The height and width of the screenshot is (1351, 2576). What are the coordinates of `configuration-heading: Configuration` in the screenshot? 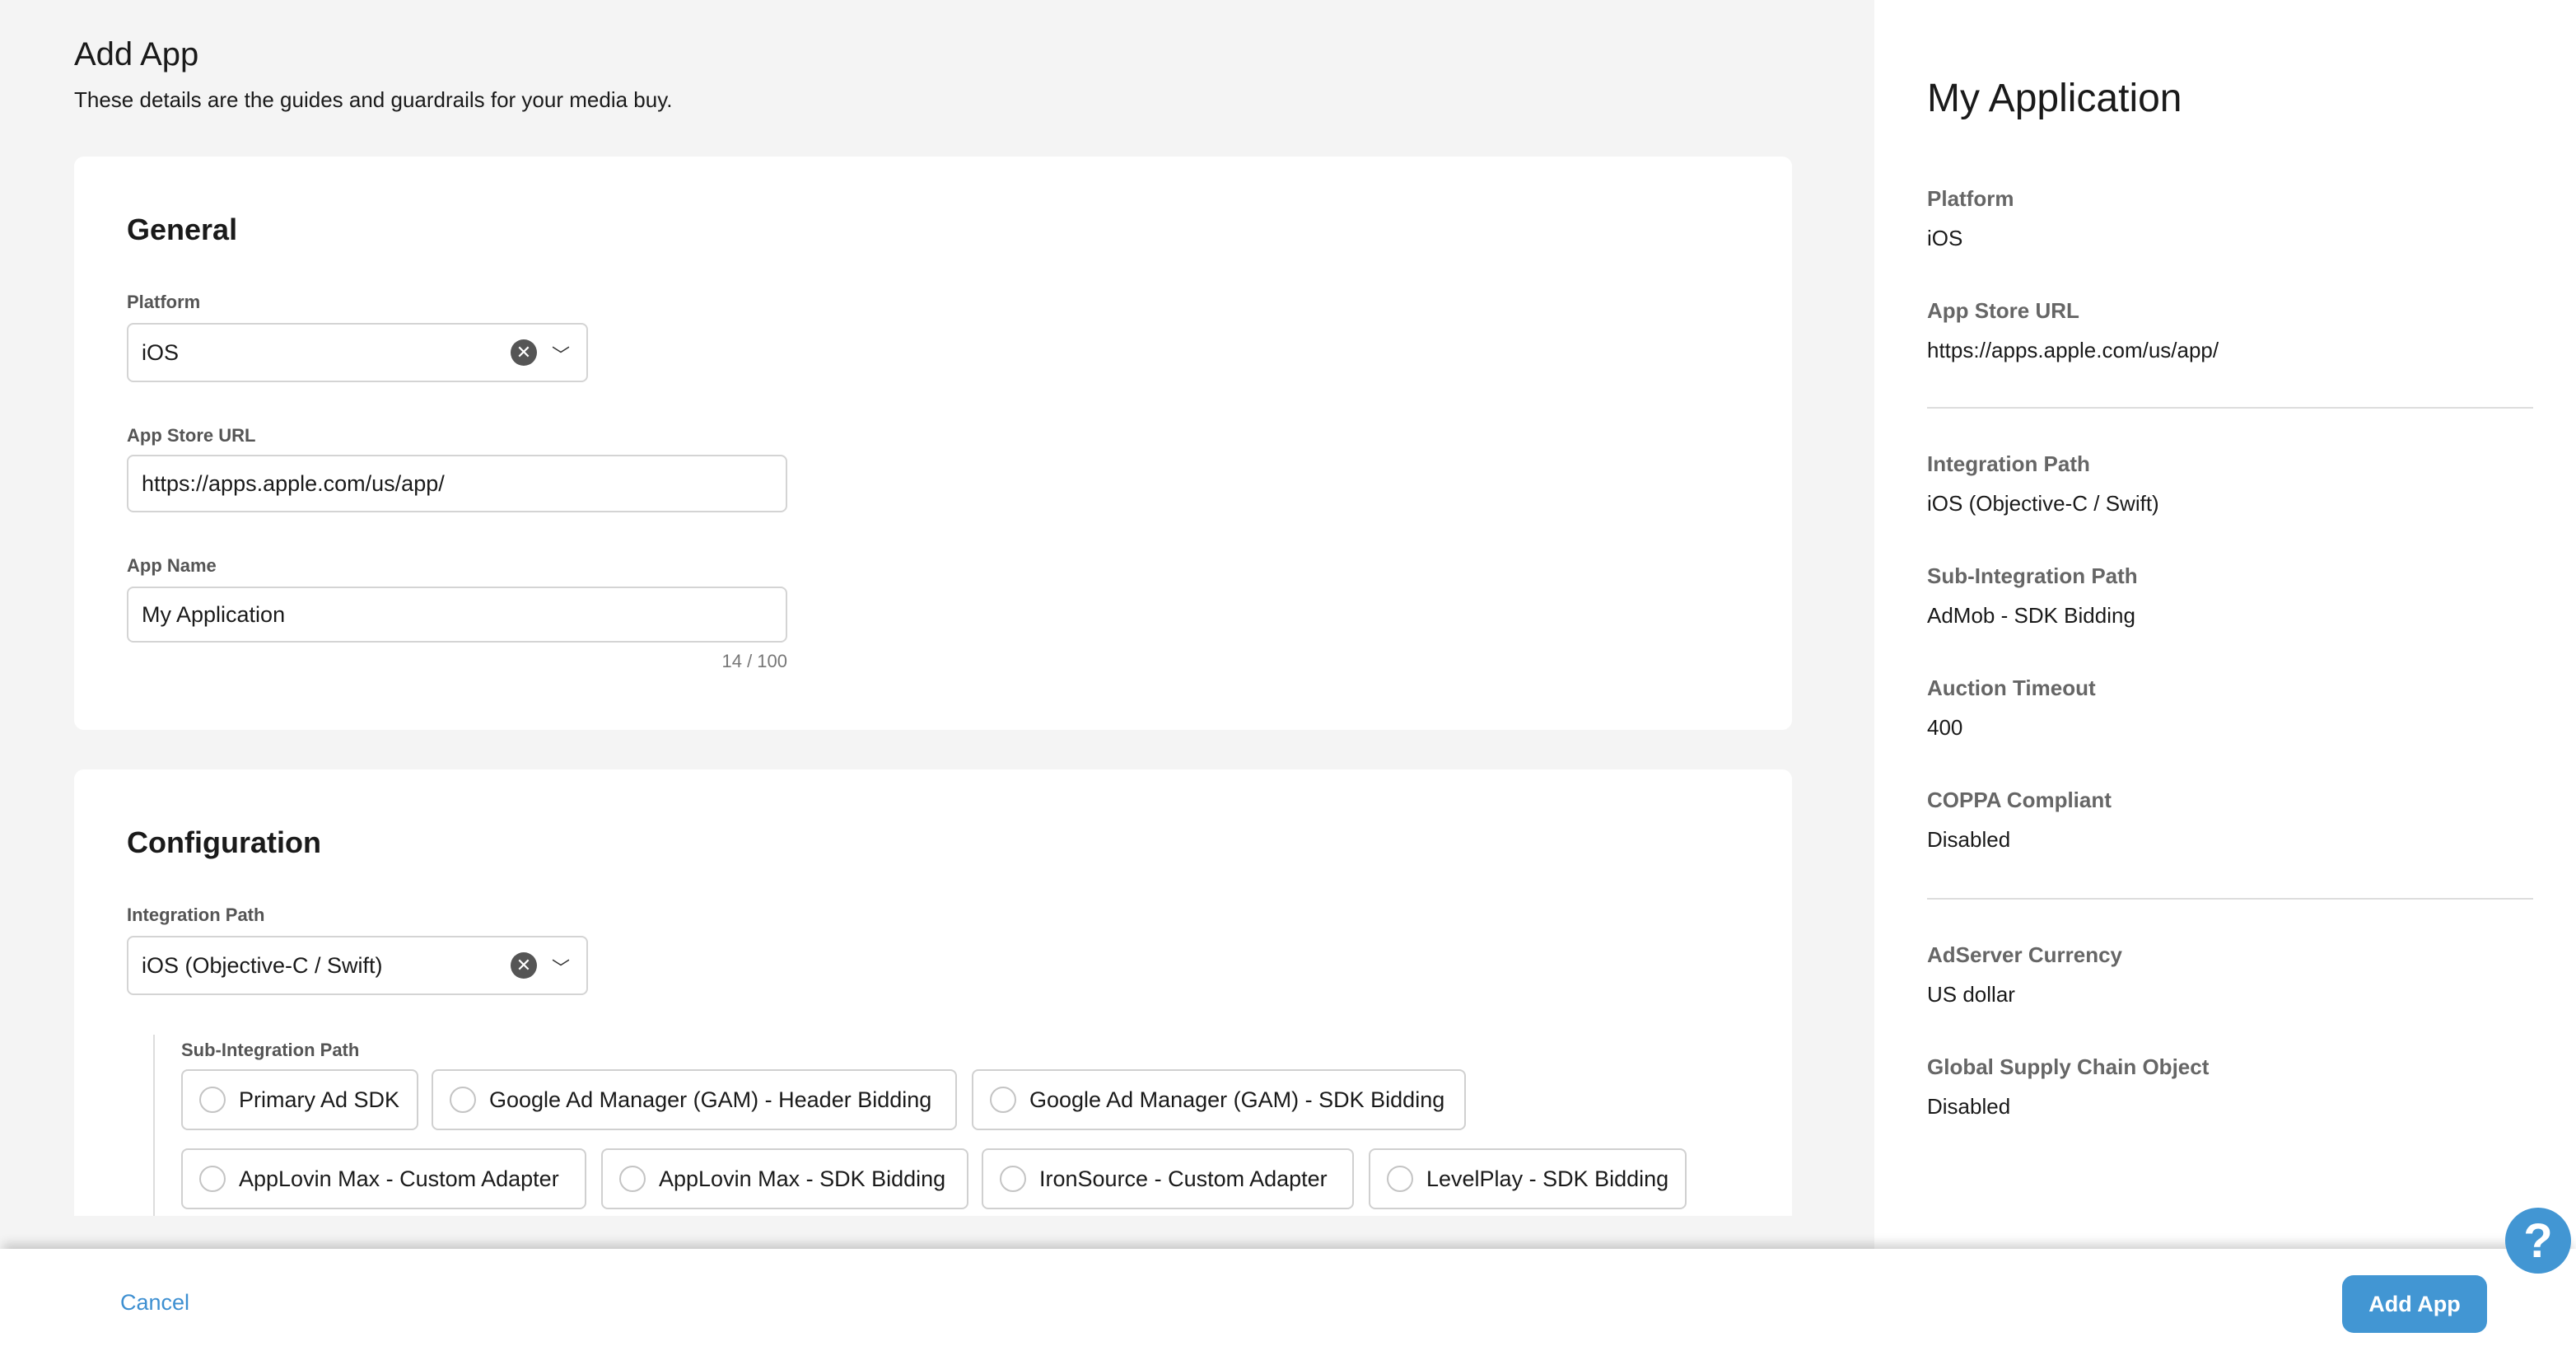 It's located at (224, 842).